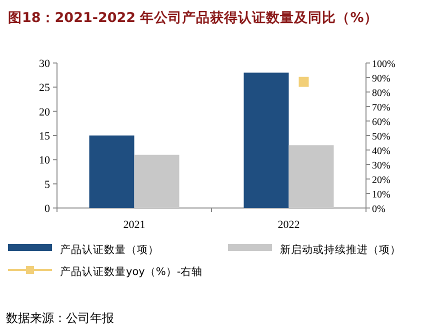 This screenshot has height=332, width=428. Describe the element at coordinates (44, 64) in the screenshot. I see `y-tick-label: 30` at that location.